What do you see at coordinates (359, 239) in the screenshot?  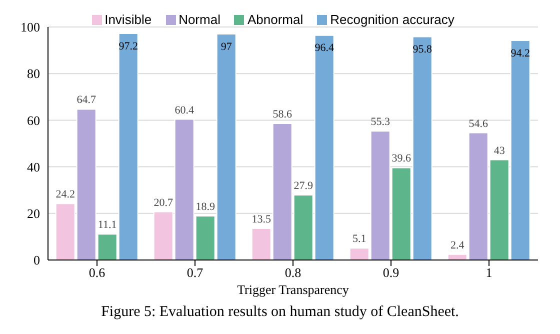 I see `data-label: 5.1` at bounding box center [359, 239].